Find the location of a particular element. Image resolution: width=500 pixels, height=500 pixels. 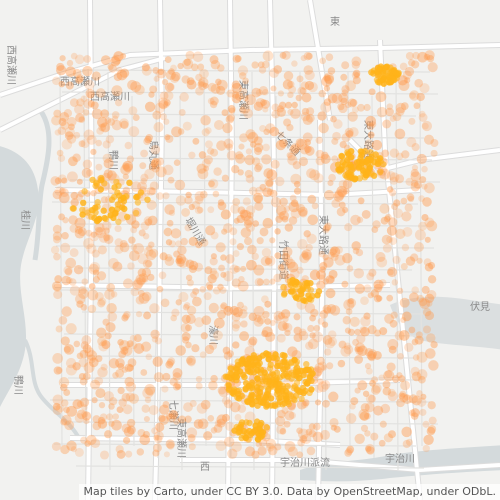

major-road is located at coordinates (158, 250).